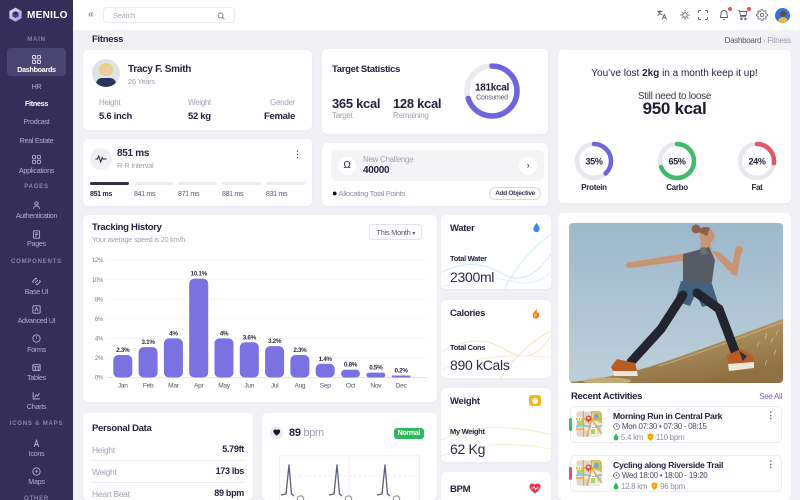  What do you see at coordinates (593, 162) in the screenshot?
I see `svg-text: 35%` at bounding box center [593, 162].